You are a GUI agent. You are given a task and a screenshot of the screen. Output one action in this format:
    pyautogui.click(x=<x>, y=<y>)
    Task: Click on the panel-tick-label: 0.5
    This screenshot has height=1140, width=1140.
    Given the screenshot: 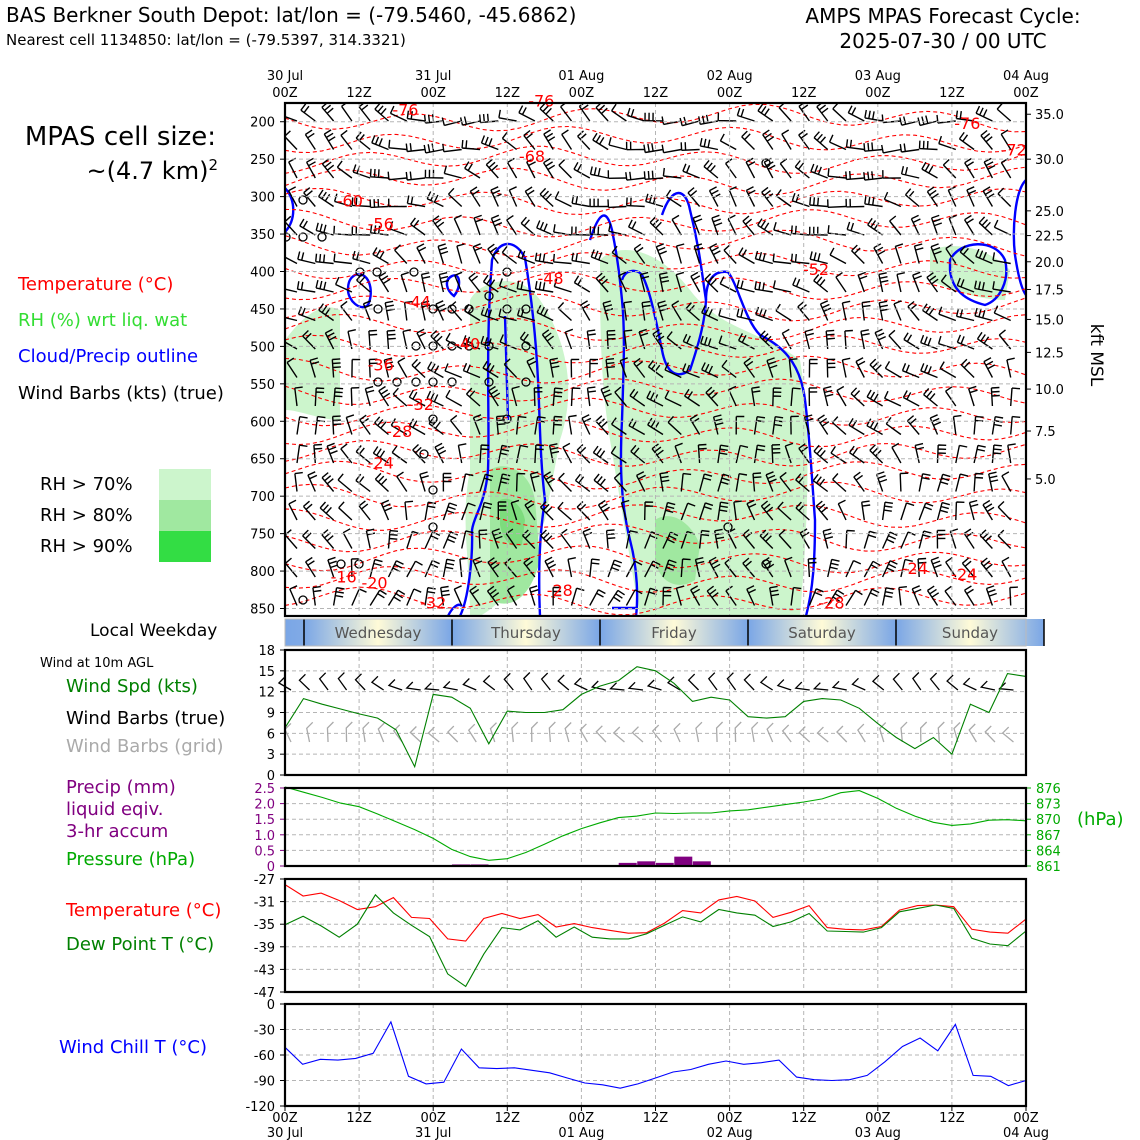 What is the action you would take?
    pyautogui.click(x=264, y=851)
    